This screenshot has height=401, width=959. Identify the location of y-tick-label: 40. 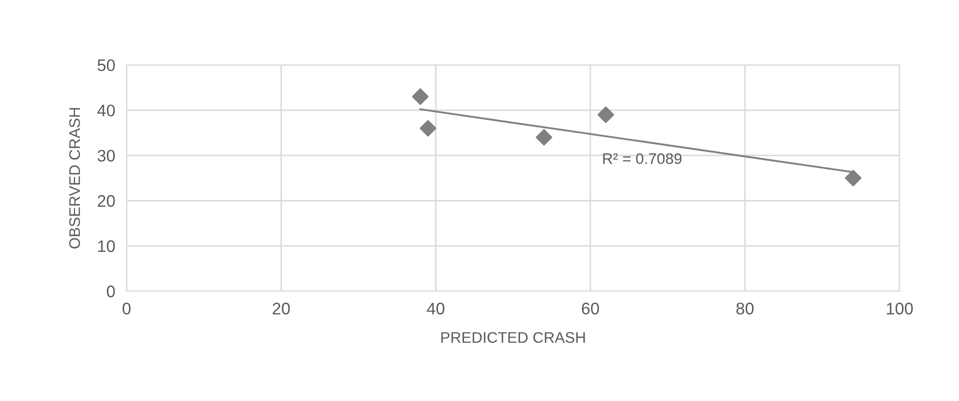
(106, 110).